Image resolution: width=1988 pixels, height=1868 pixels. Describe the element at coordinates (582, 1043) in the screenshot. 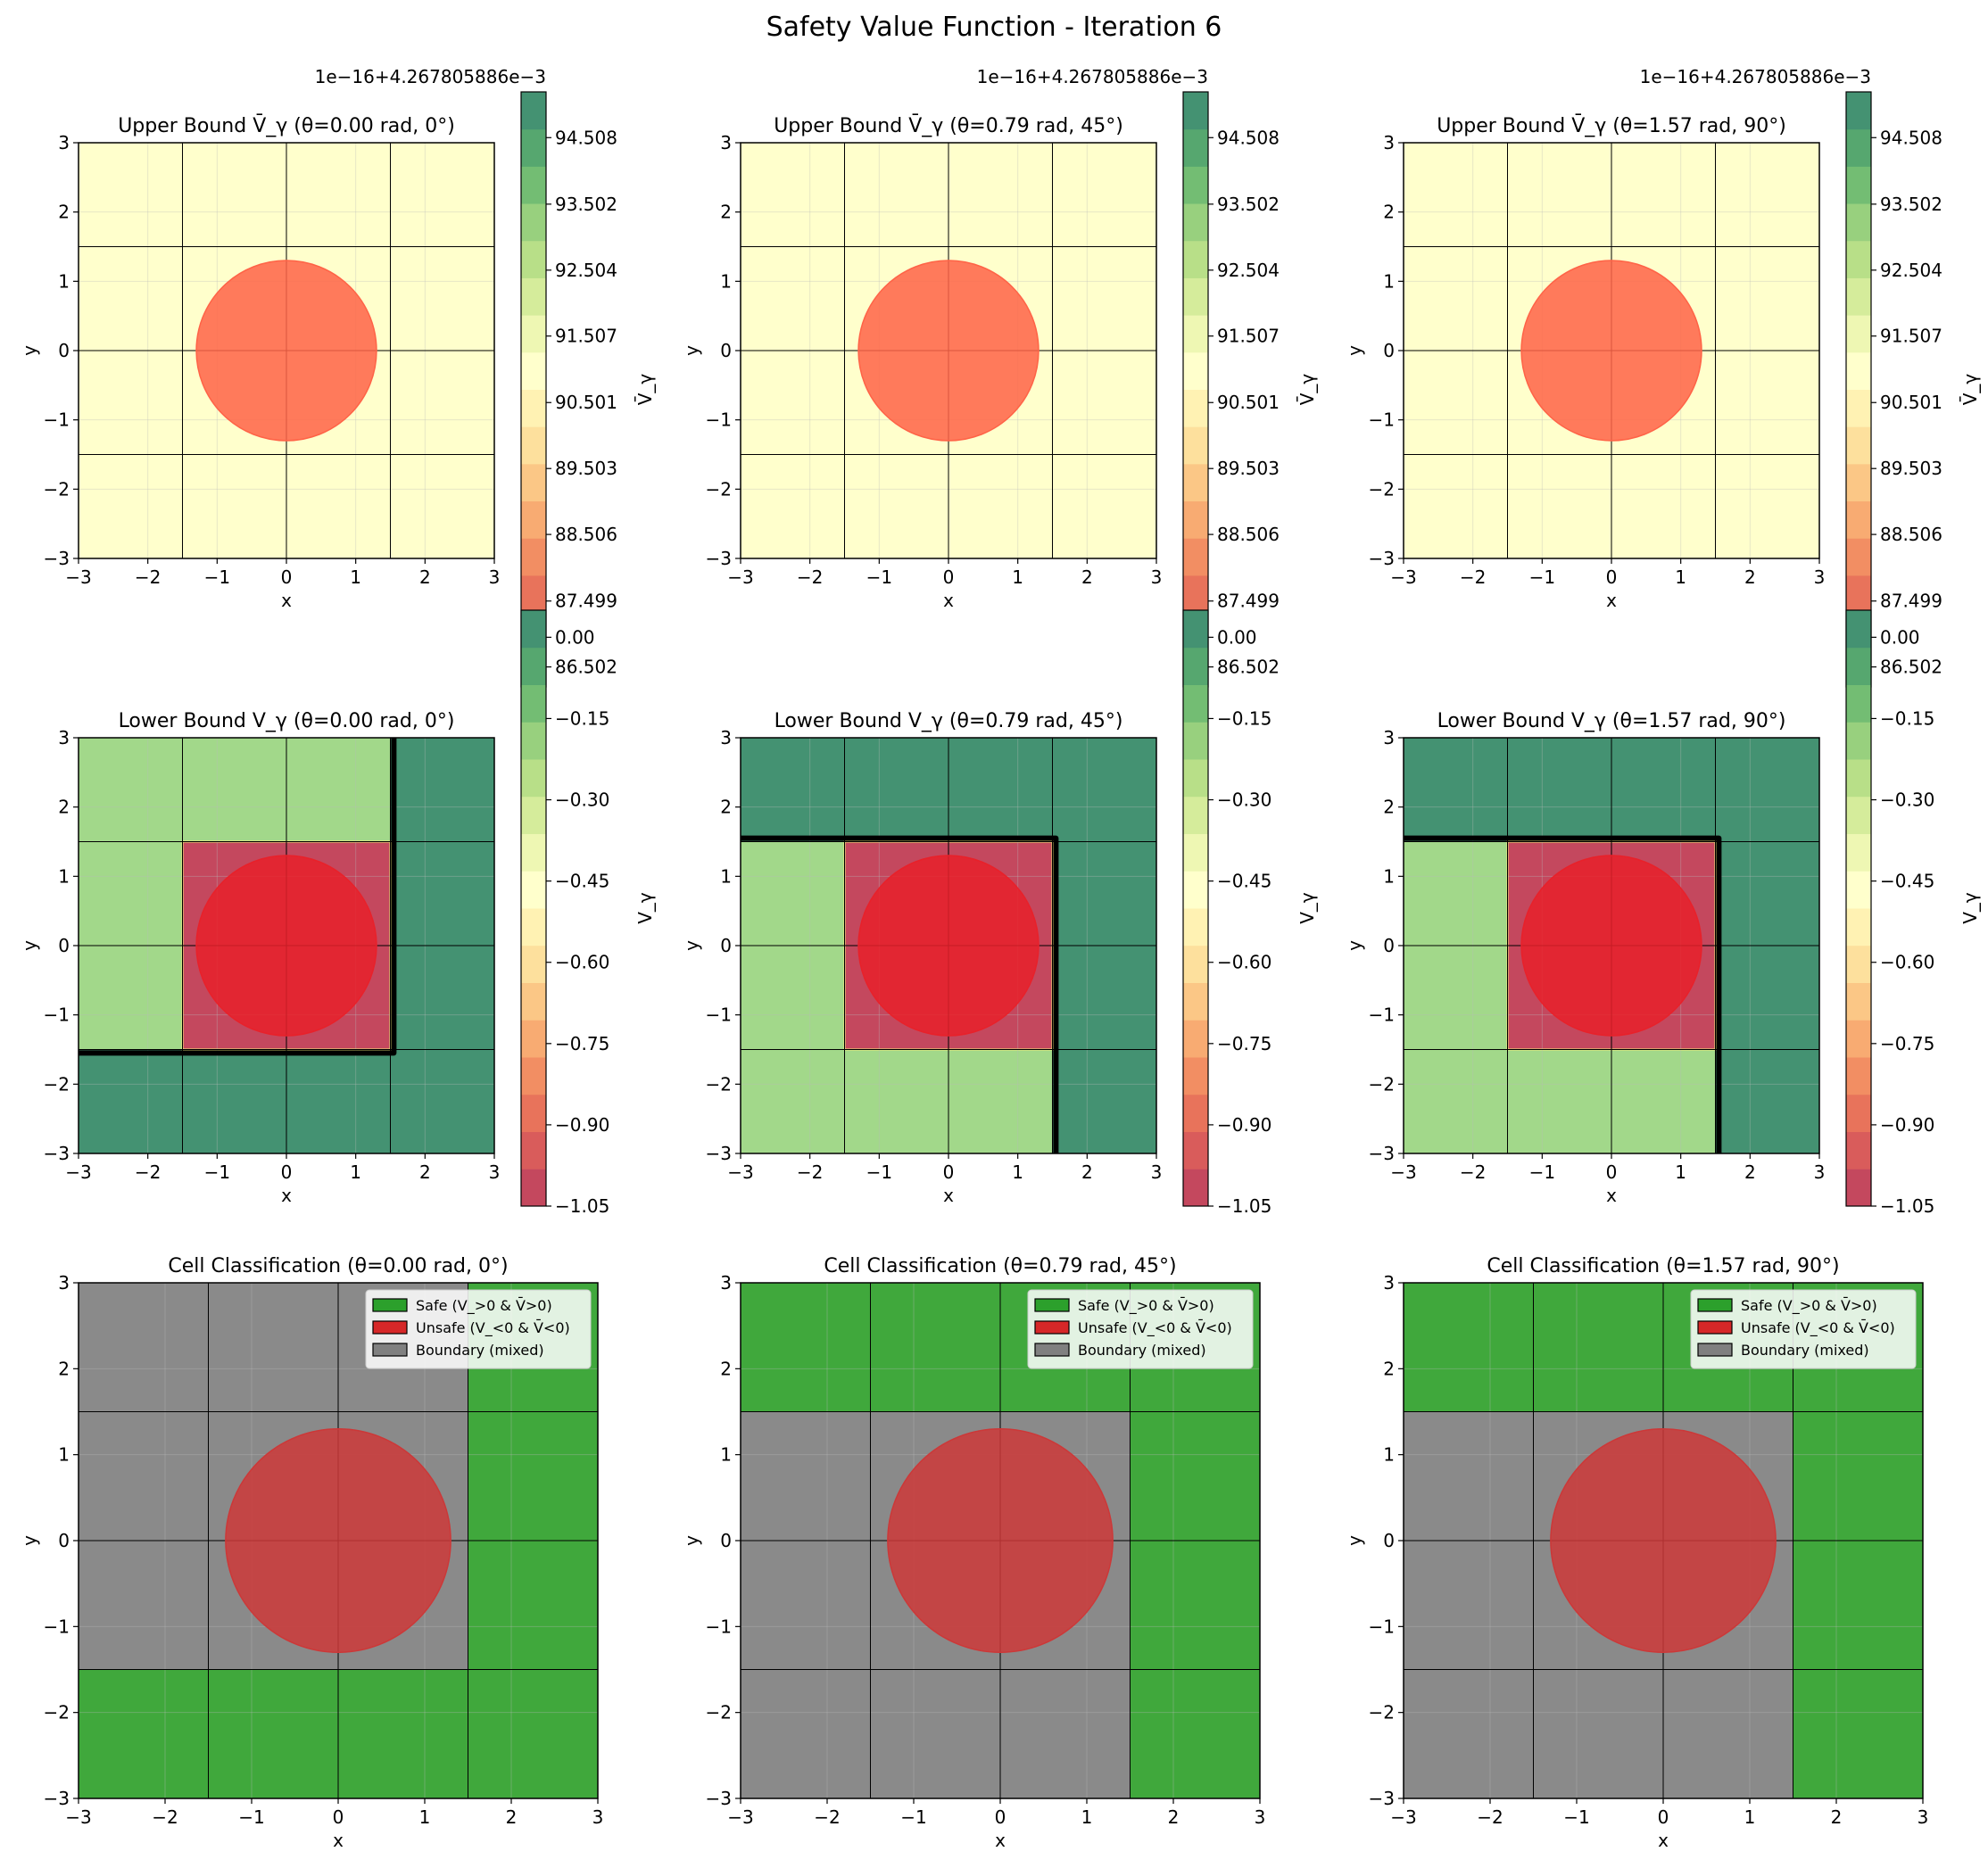

I see `colorbar-tick-label: −0.75` at that location.